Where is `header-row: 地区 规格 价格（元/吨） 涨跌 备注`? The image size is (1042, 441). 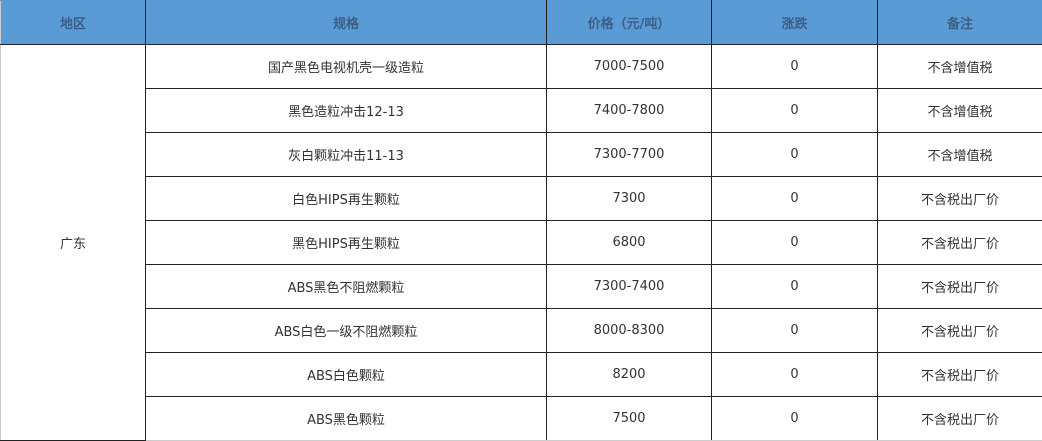
header-row: 地区 规格 价格（元/吨） 涨跌 备注 is located at coordinates (521, 23).